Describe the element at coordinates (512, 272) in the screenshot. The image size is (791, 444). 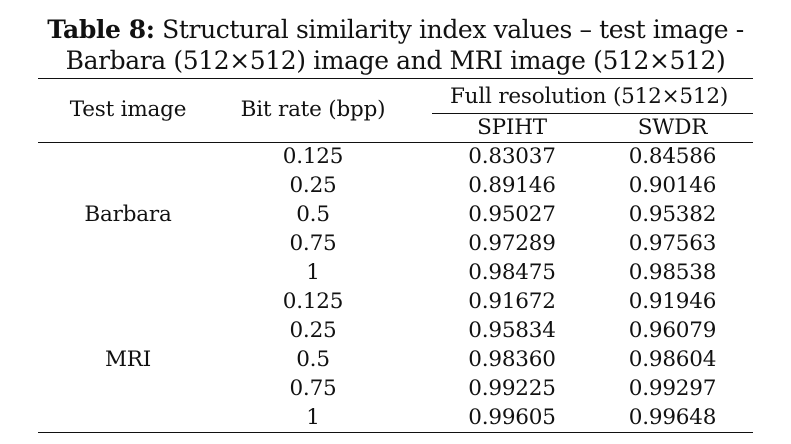
I see `spiht-cell: 0.98475` at that location.